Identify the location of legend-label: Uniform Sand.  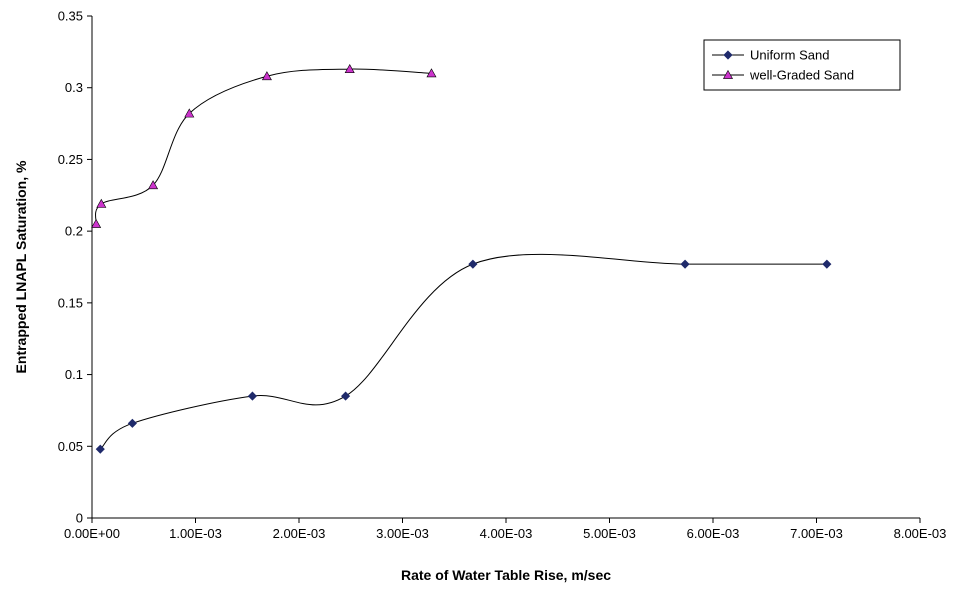
(789, 55).